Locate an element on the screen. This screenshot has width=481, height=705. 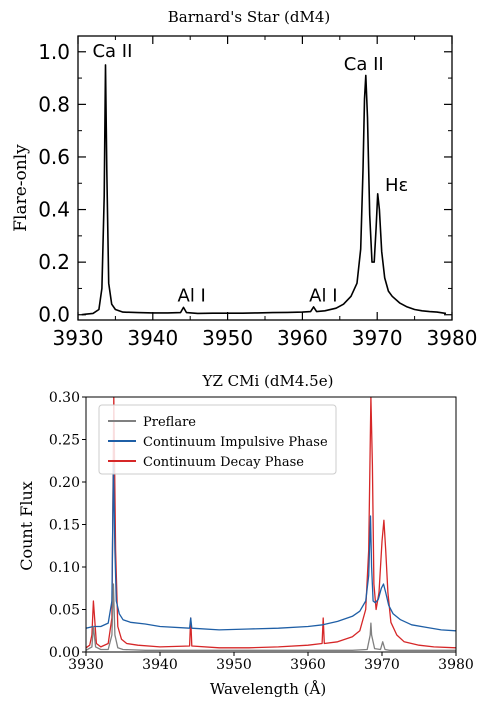
y-tick-label: 0.05 is located at coordinates (64, 611).